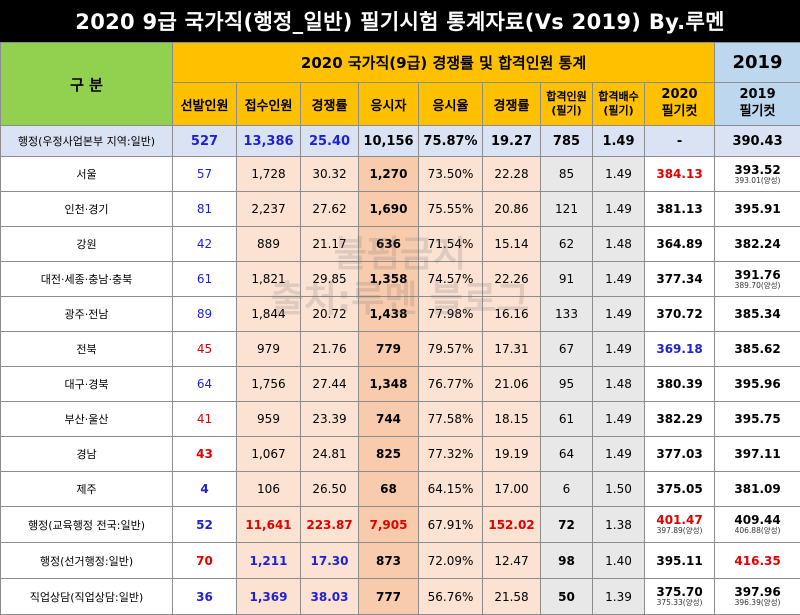 This screenshot has width=800, height=615. Describe the element at coordinates (330, 454) in the screenshot. I see `cell-competition: 24.81` at that location.